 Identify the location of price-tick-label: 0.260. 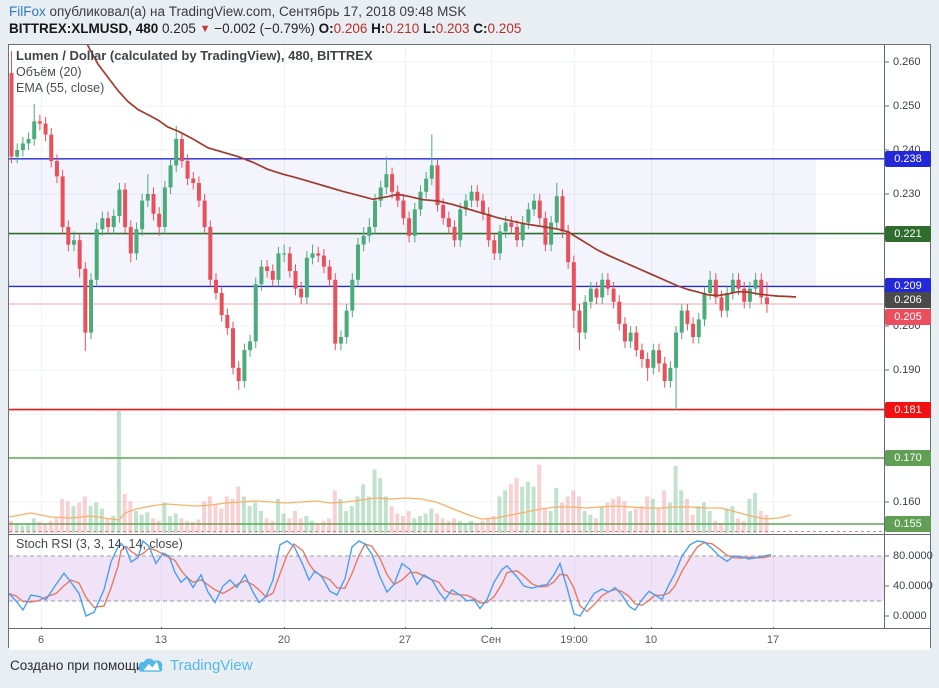
(907, 62).